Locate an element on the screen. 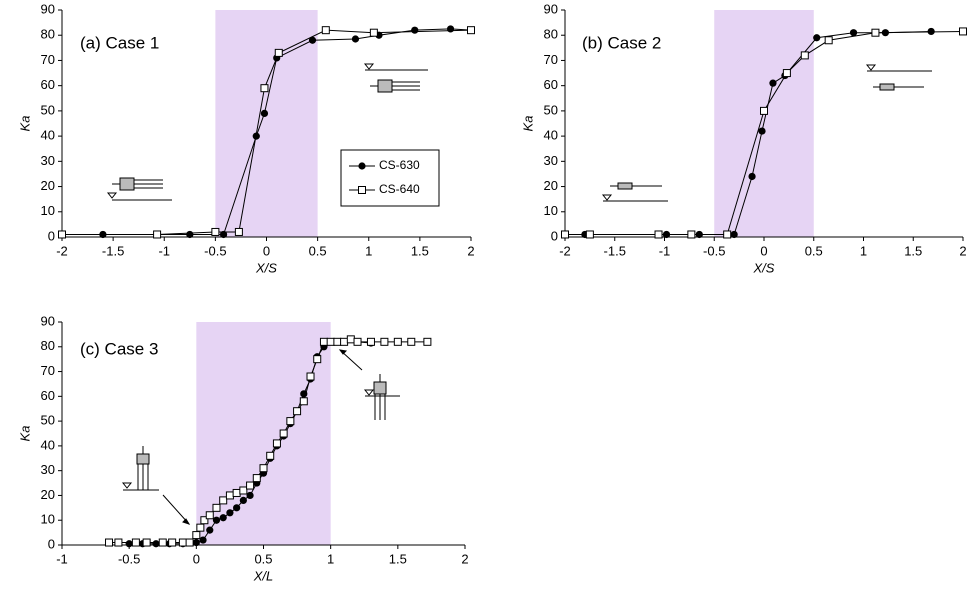  legend-label: CS-640 is located at coordinates (399, 189).